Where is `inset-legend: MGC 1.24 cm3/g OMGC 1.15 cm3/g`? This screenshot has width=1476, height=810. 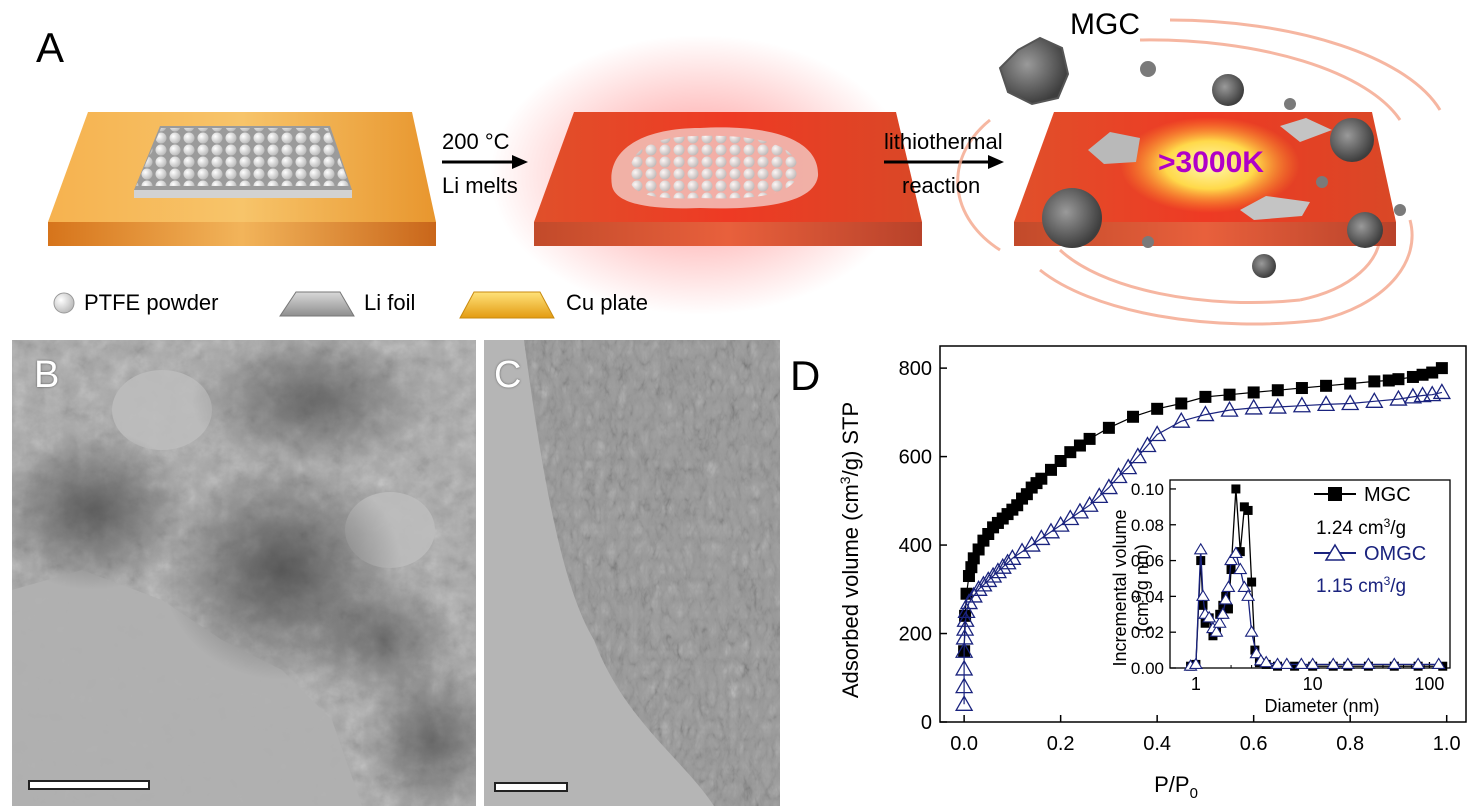 inset-legend: MGC 1.24 cm3/g OMGC 1.15 cm3/g is located at coordinates (1370, 540).